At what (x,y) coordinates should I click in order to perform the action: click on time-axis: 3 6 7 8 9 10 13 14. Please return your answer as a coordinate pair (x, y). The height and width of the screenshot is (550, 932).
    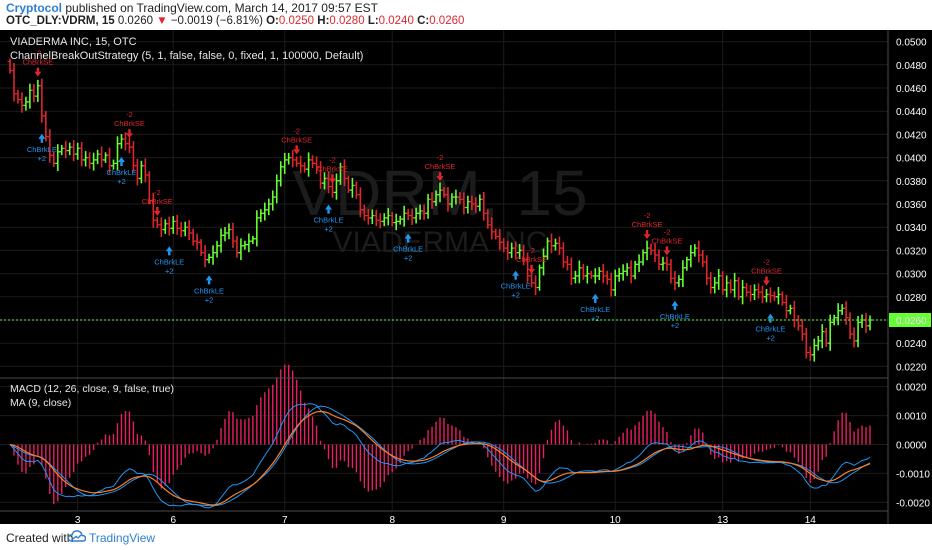
    Looking at the image, I should click on (445, 519).